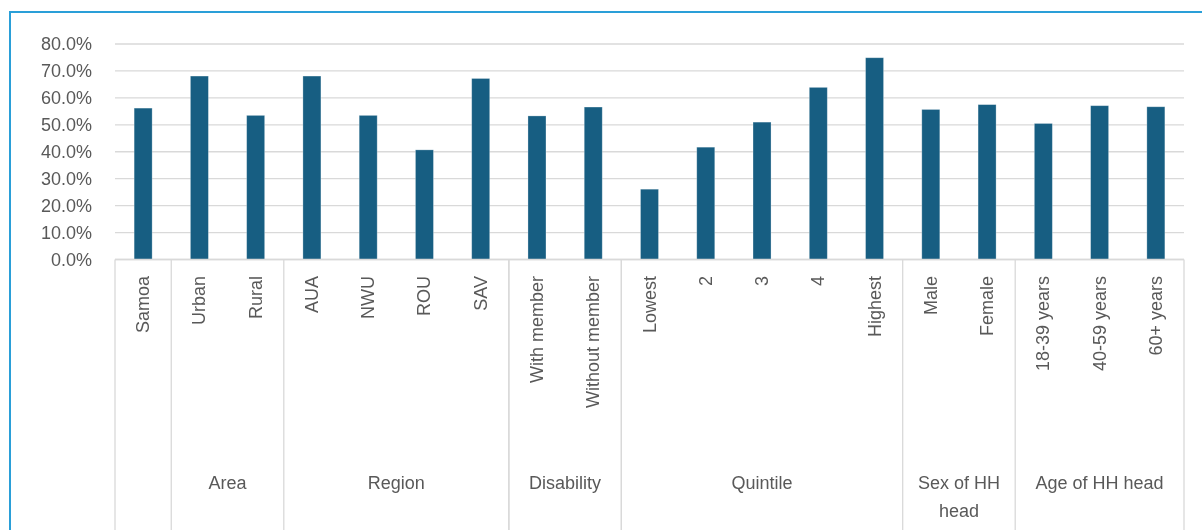 This screenshot has height=530, width=1202. I want to click on x-tick-label: Lowest, so click(649, 305).